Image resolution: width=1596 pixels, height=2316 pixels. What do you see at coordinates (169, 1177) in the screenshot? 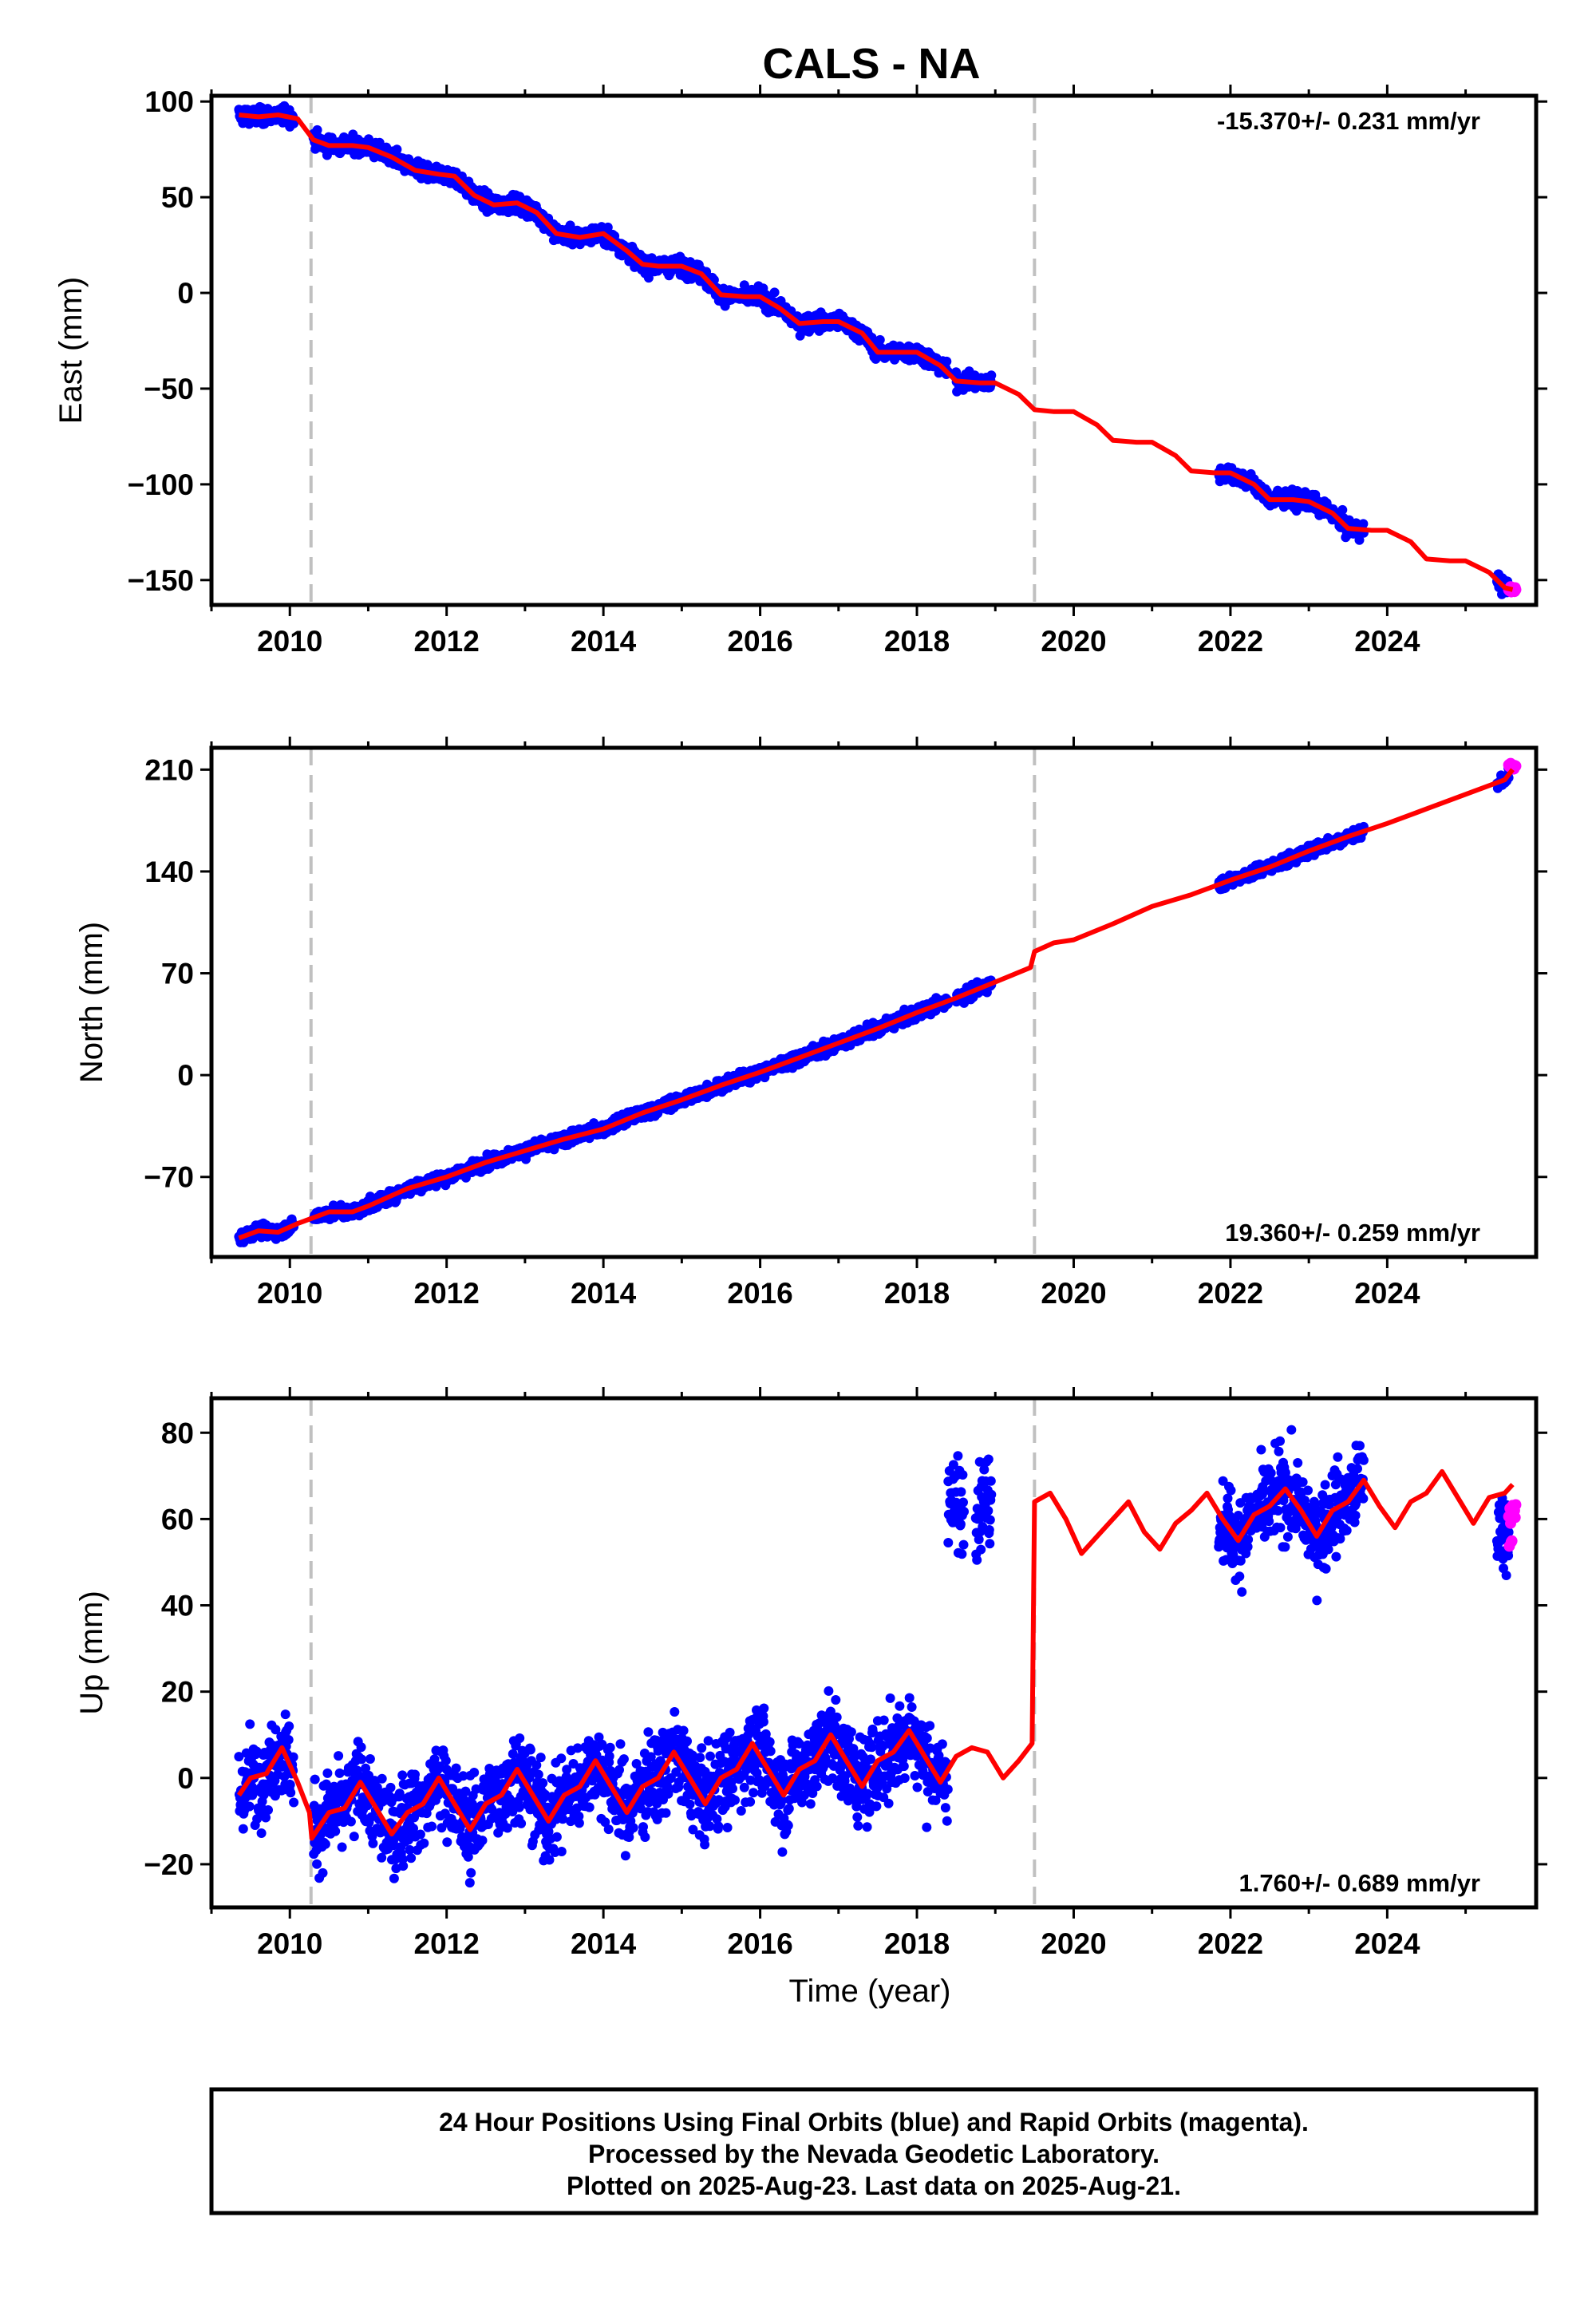
I see `y-tick-label: −70` at bounding box center [169, 1177].